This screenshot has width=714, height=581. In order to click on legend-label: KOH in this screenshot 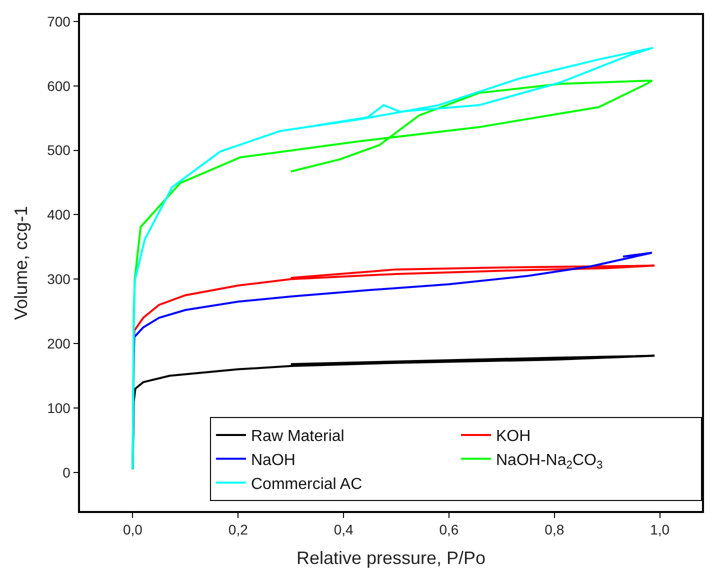, I will do `click(513, 437)`.